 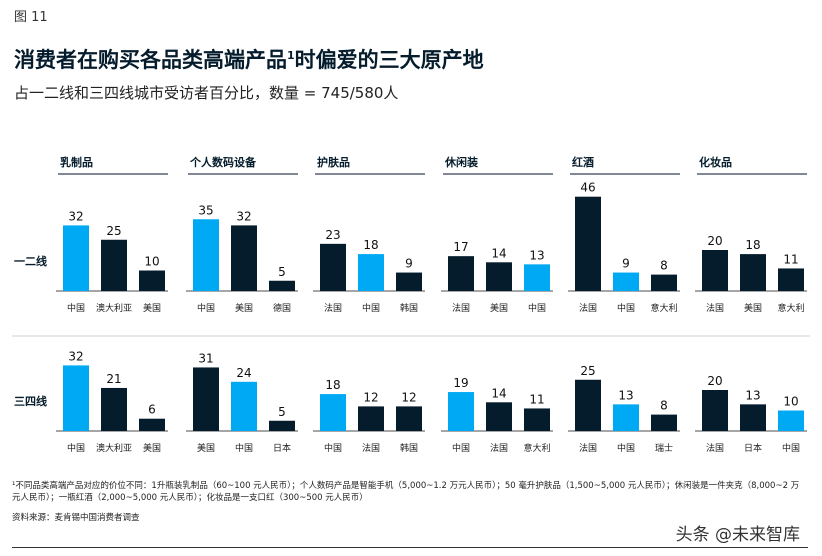 I want to click on source-note: 资料来源：麦肯锡中国消费者调查, so click(x=76, y=518).